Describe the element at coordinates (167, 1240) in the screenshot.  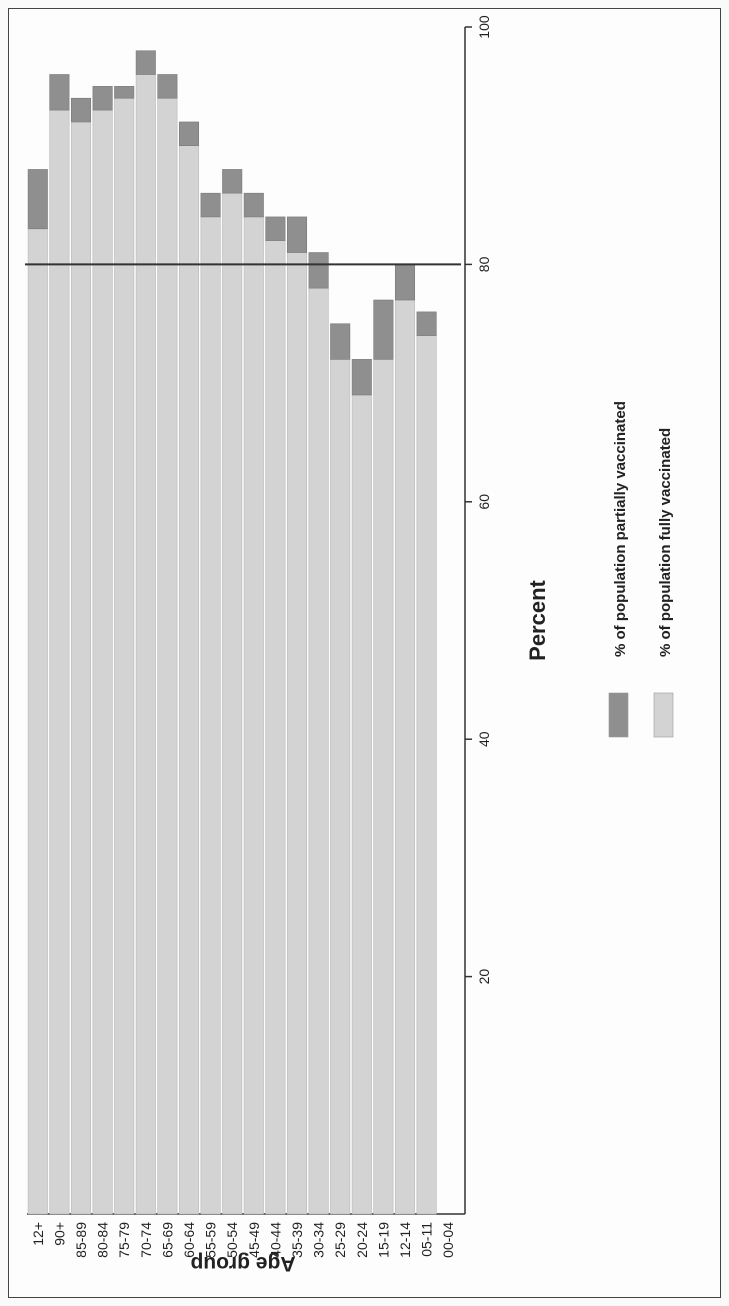
I see `y-tick-label: 65-69` at that location.